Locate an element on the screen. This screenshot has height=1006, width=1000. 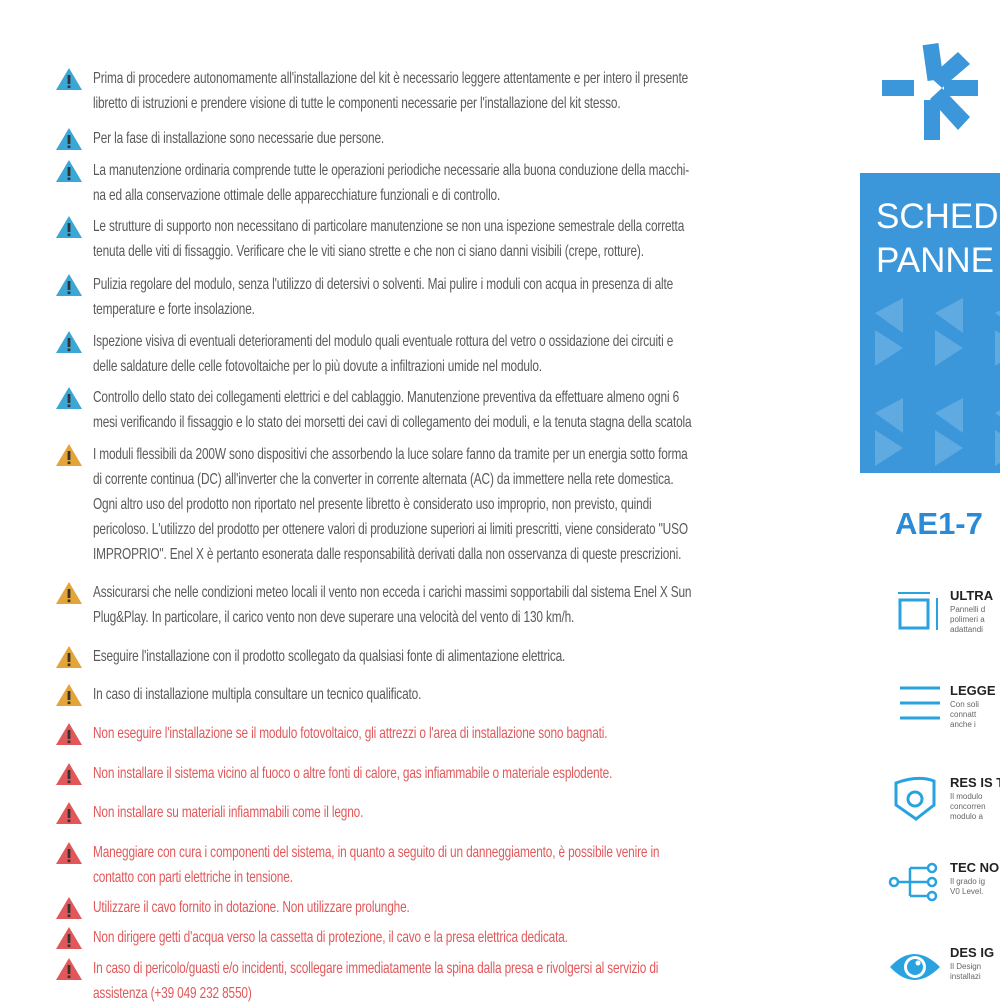
feature-title: LEGGE is located at coordinates (973, 690).